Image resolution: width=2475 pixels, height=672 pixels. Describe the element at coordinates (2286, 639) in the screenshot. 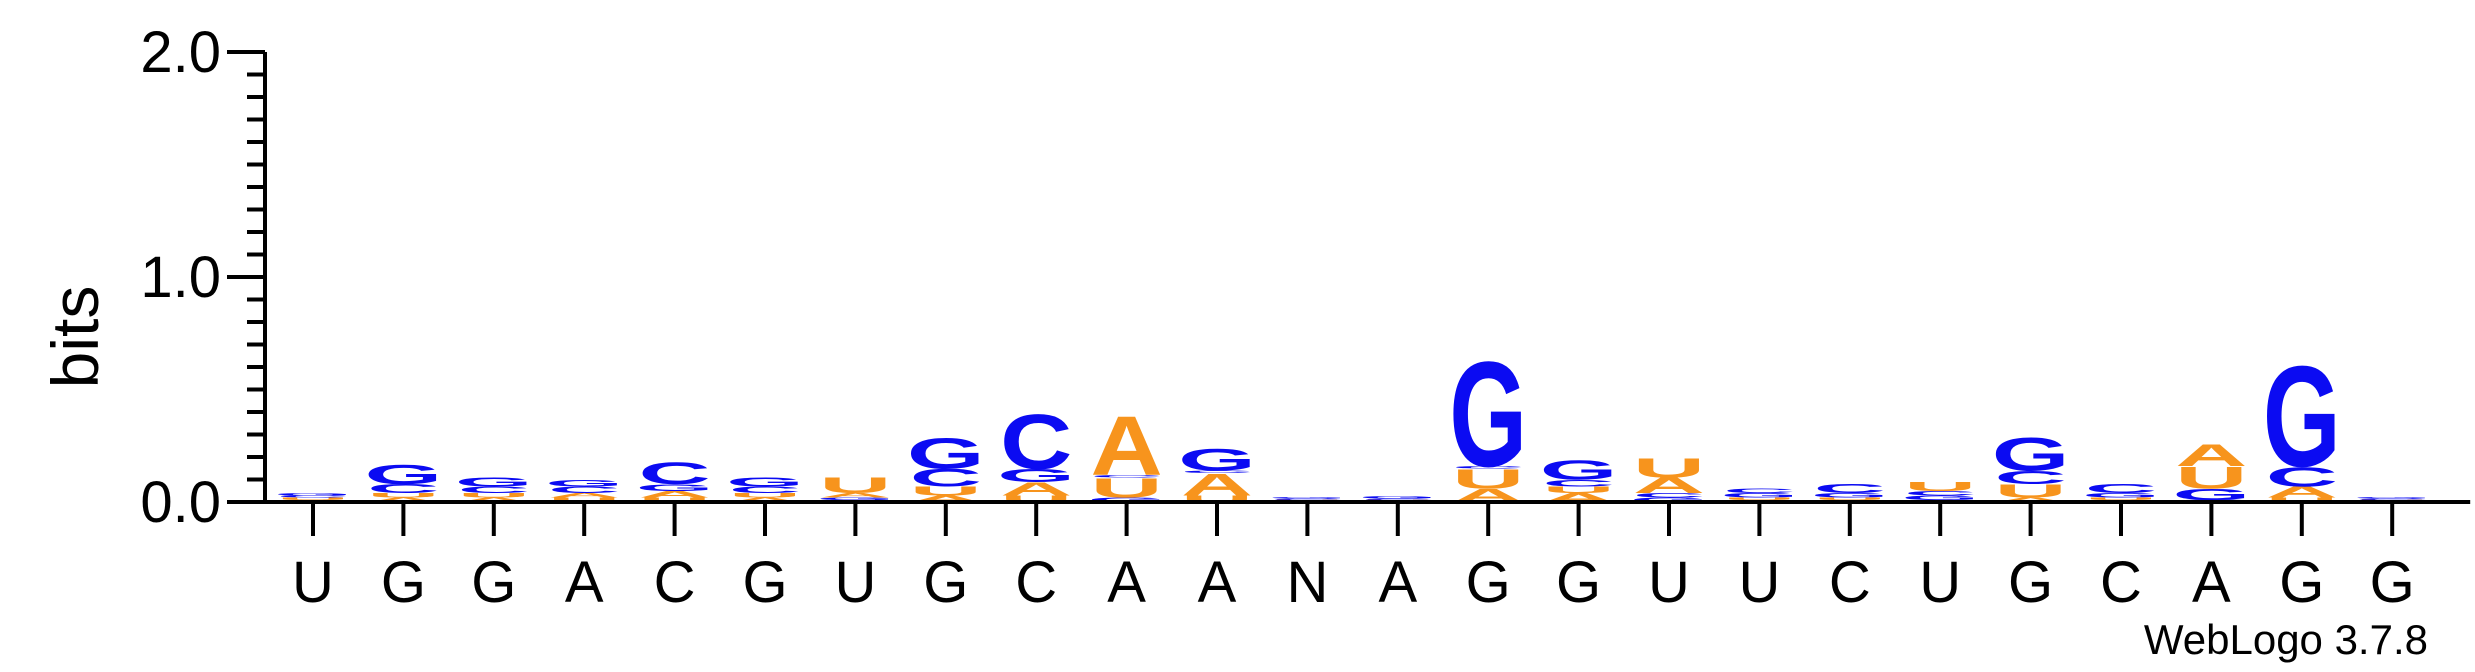

I see `weblogo-credit: WebLogo 3.7.8` at that location.